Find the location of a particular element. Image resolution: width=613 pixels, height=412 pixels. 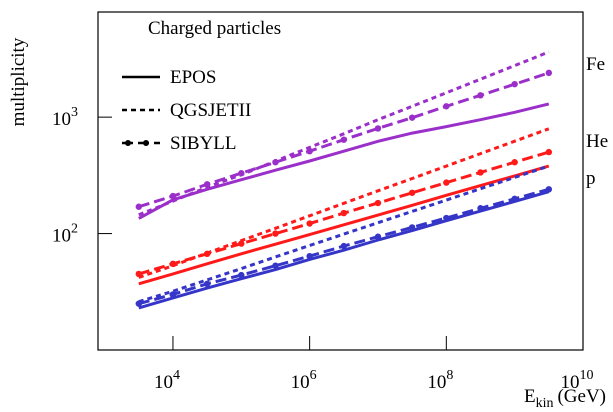

y-tick-power: 3 is located at coordinates (74, 112).